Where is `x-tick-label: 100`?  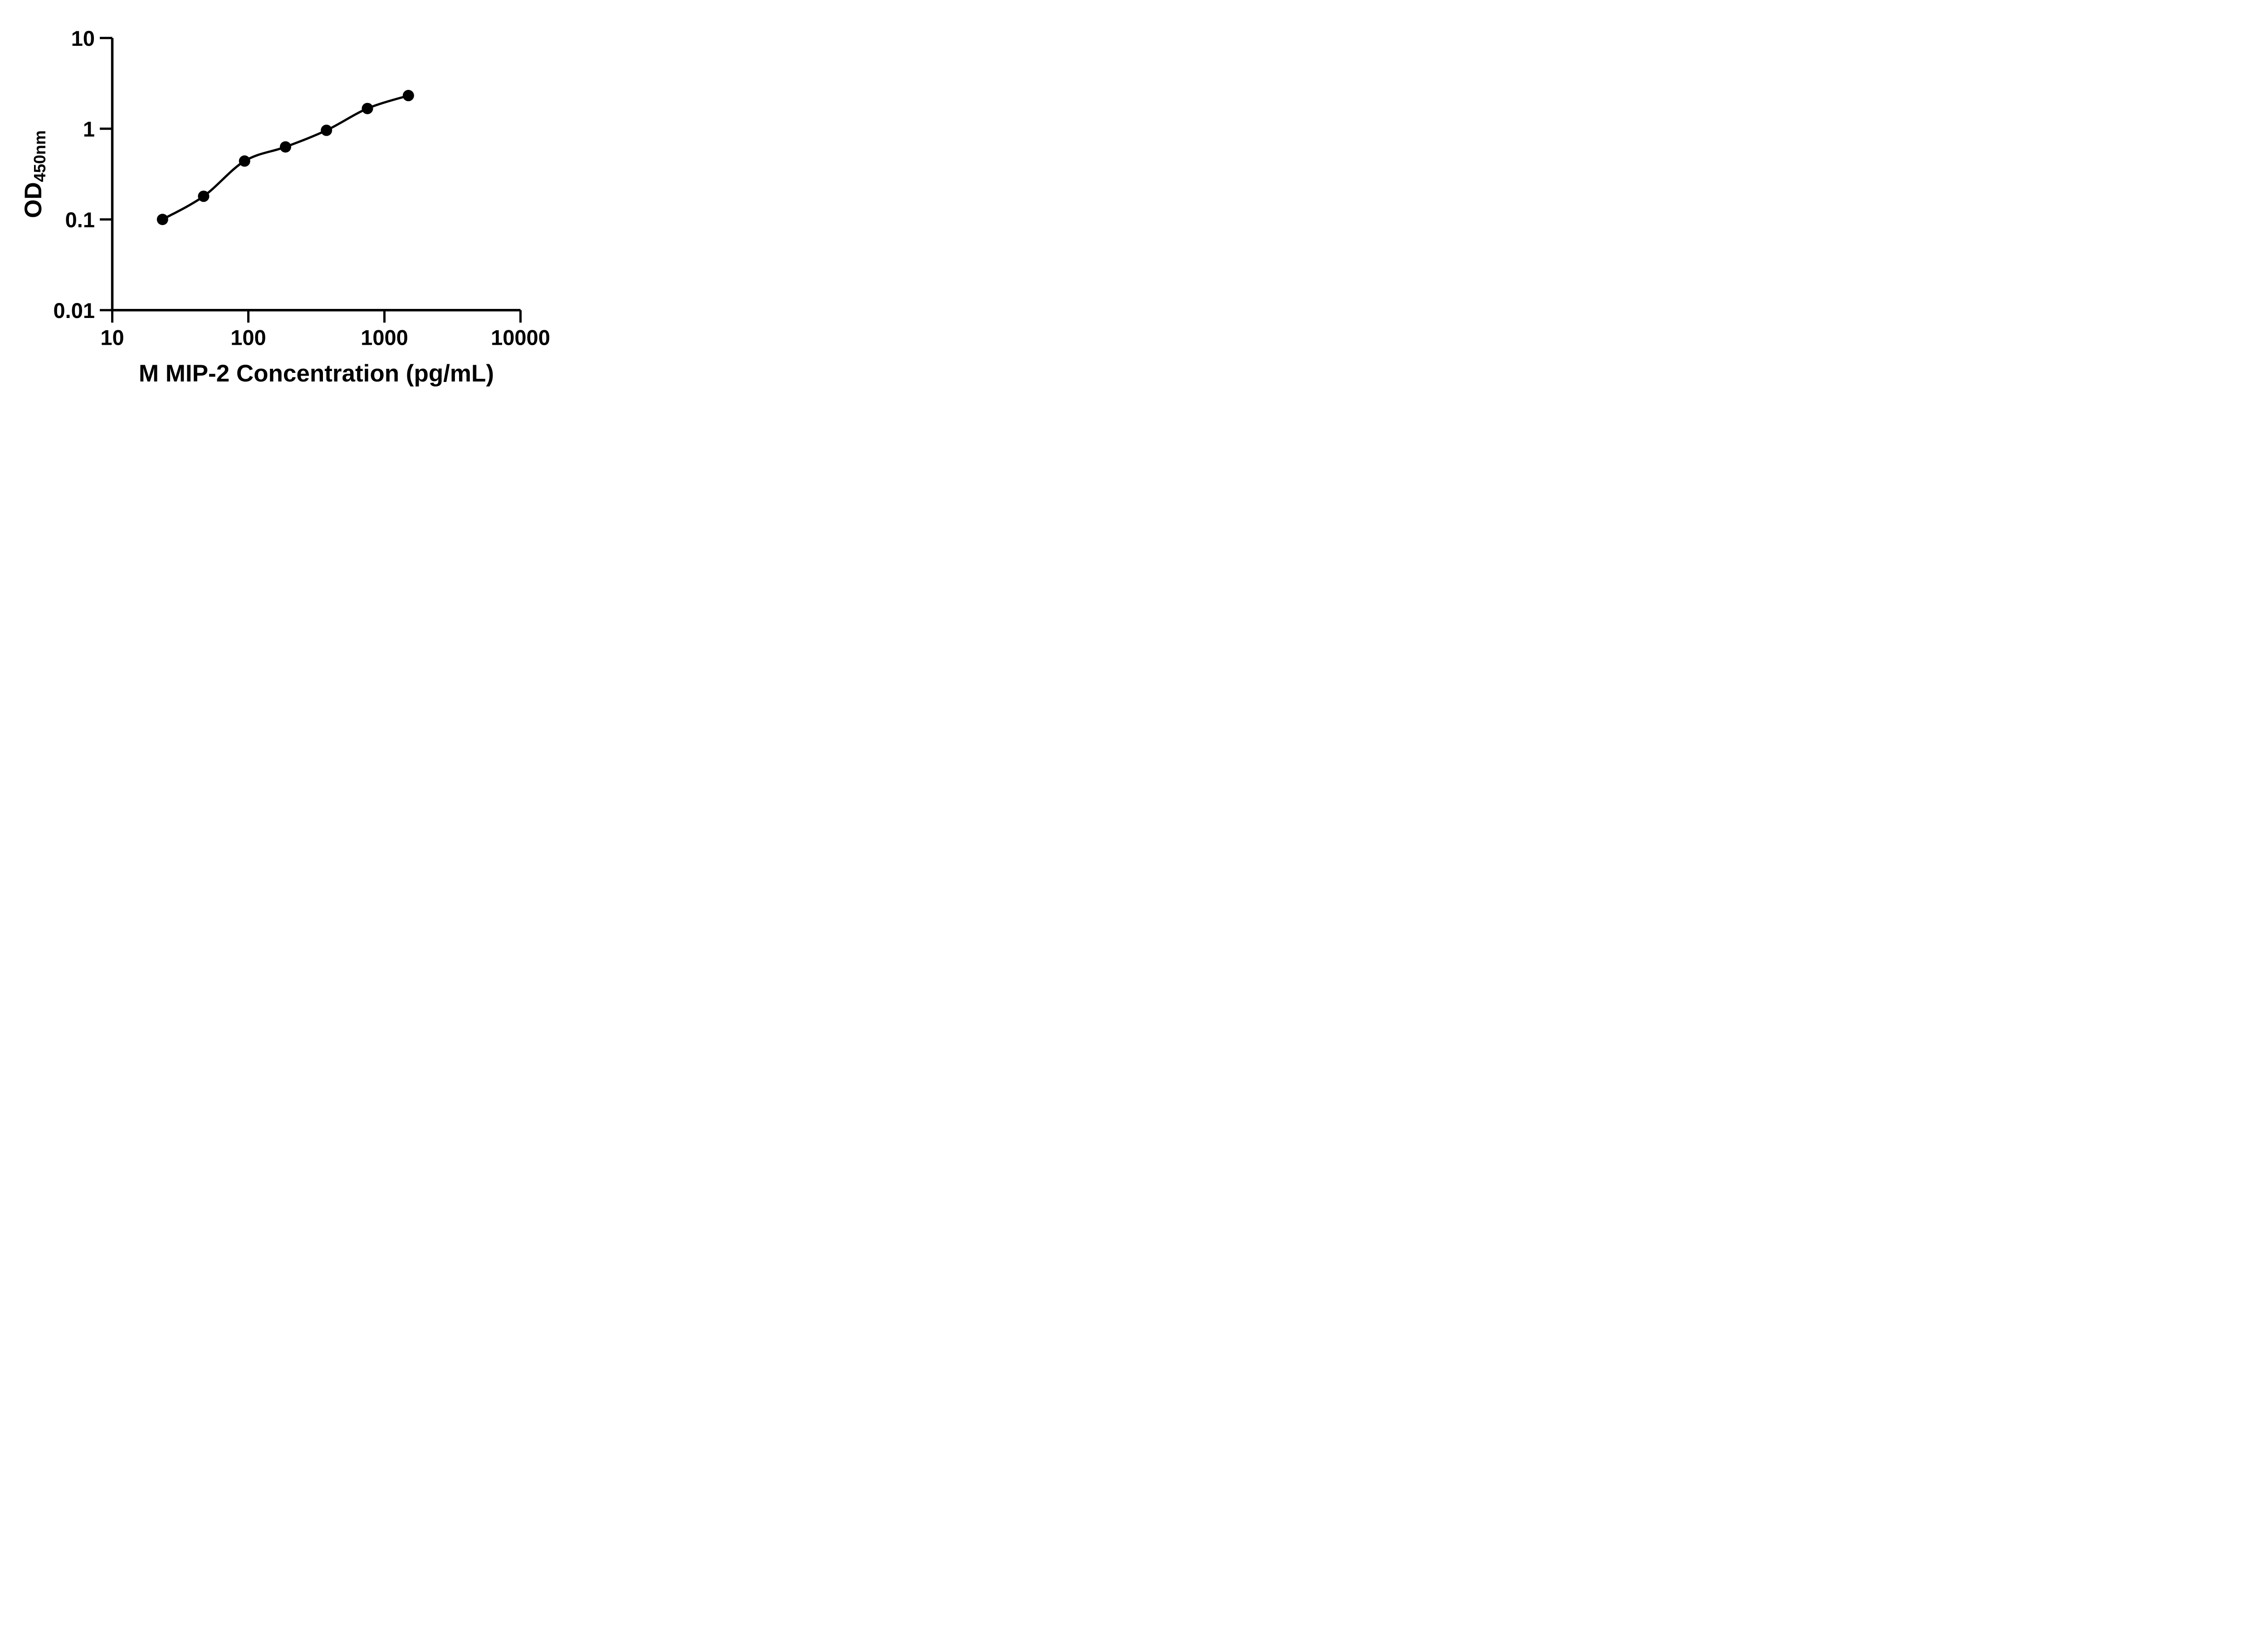 x-tick-label: 100 is located at coordinates (248, 338).